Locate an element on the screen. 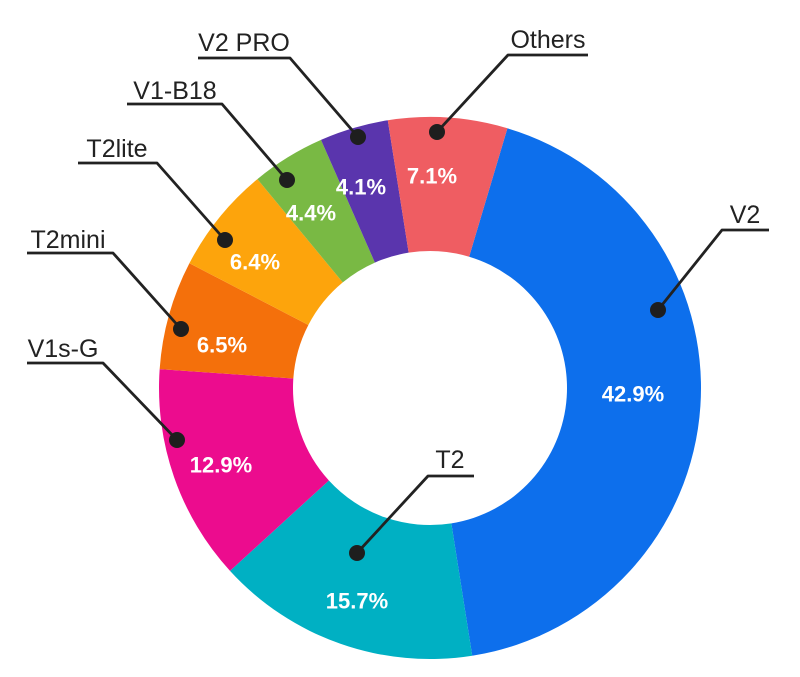 The width and height of the screenshot is (800, 677). percent-label-others: 7.1% is located at coordinates (432, 176).